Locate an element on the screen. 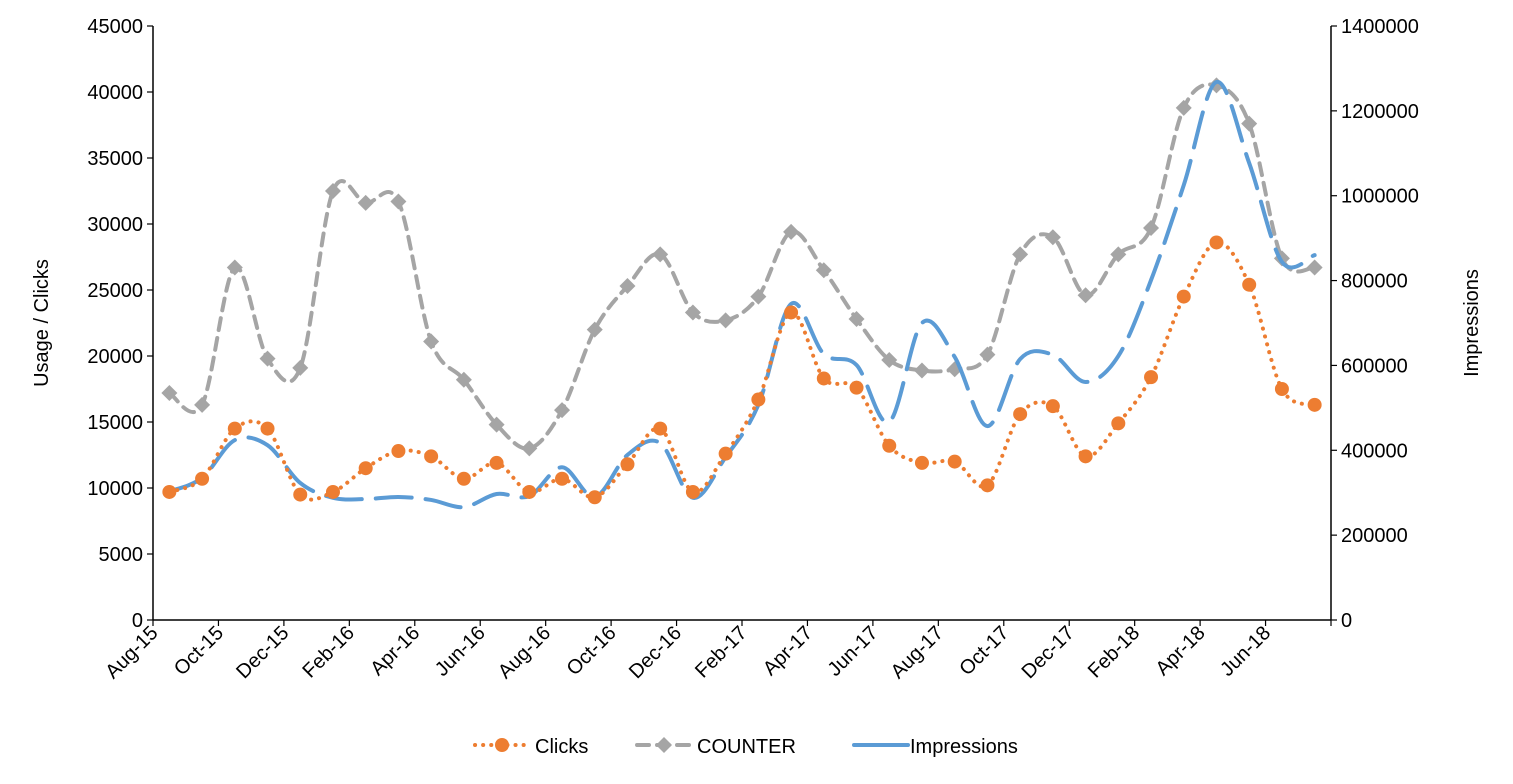 This screenshot has width=1513, height=784. legend-item-counter: COUNTER is located at coordinates (715, 747).